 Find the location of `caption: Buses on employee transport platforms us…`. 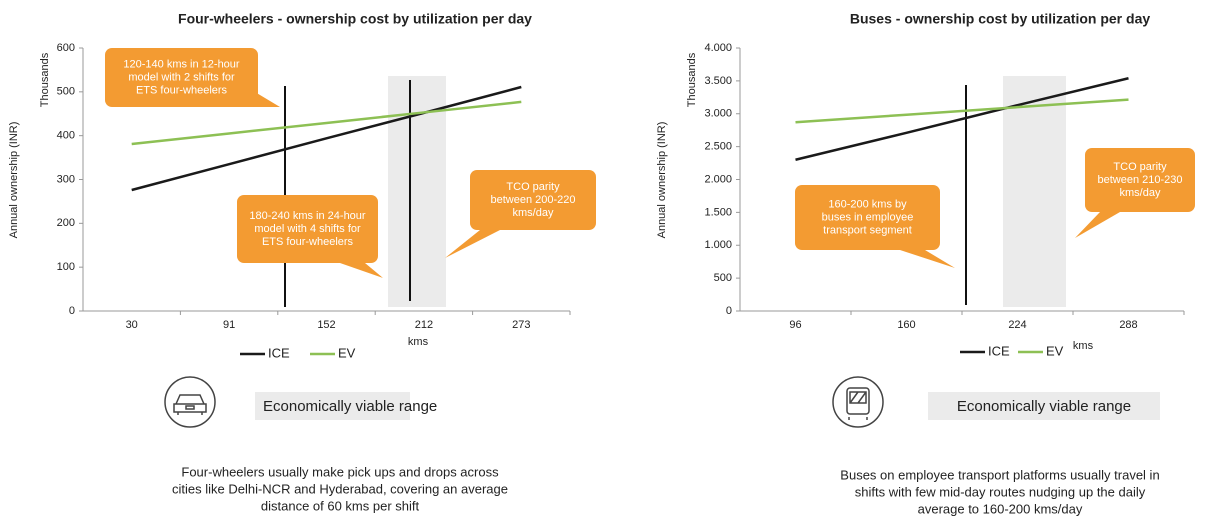

caption: Buses on employee transport platforms us… is located at coordinates (999, 474).